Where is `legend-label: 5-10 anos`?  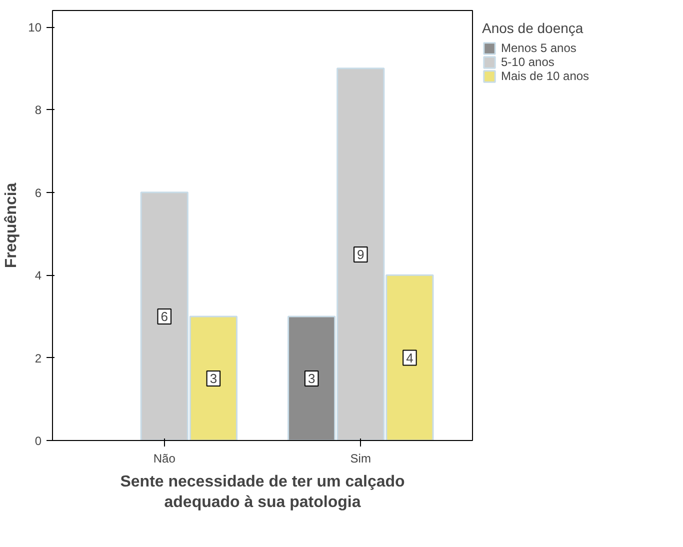 legend-label: 5-10 anos is located at coordinates (527, 62).